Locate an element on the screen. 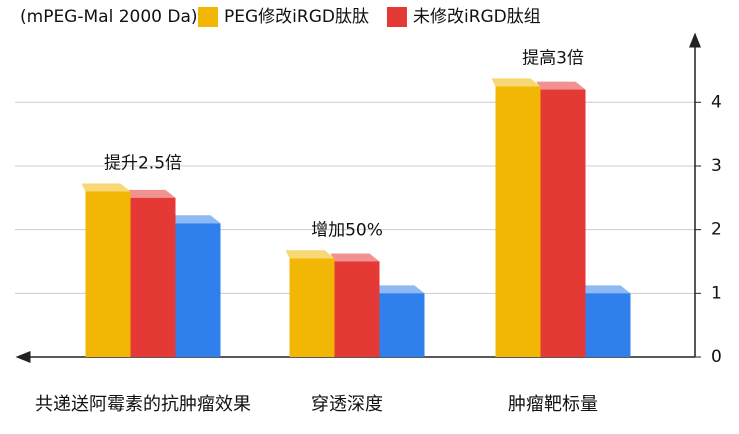 This screenshot has width=739, height=434. x-tick-label: 肿瘤靶标量 is located at coordinates (553, 404).